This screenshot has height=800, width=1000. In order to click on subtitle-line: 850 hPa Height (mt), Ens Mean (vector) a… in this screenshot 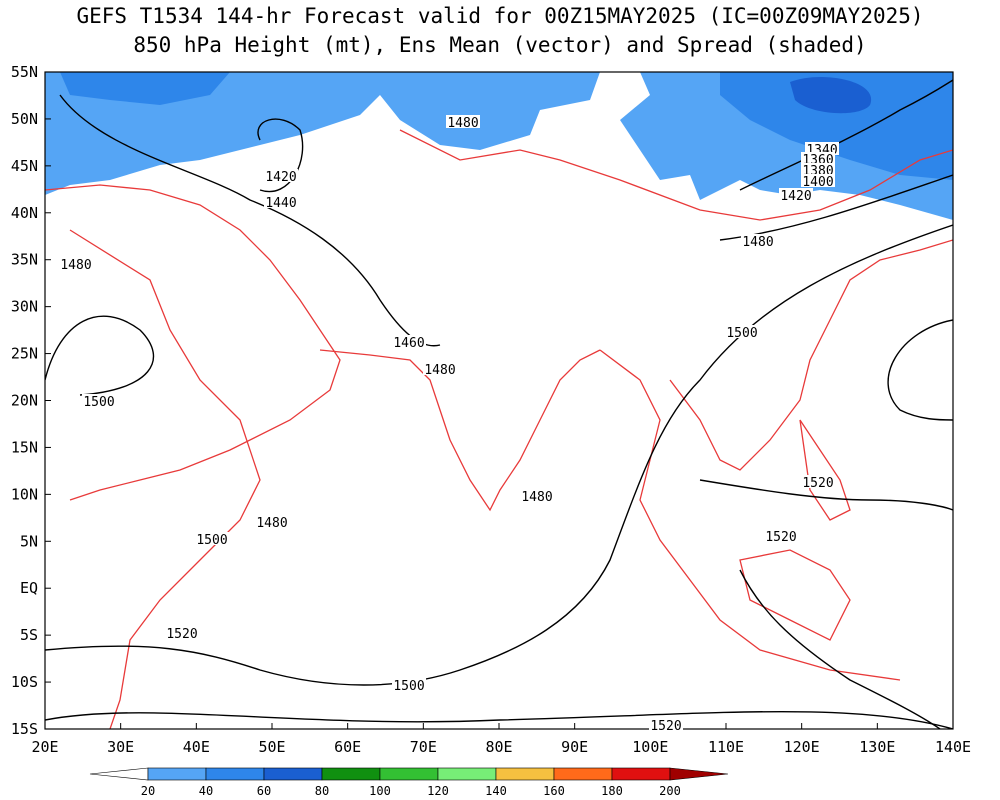, I will do `click(499, 45)`.